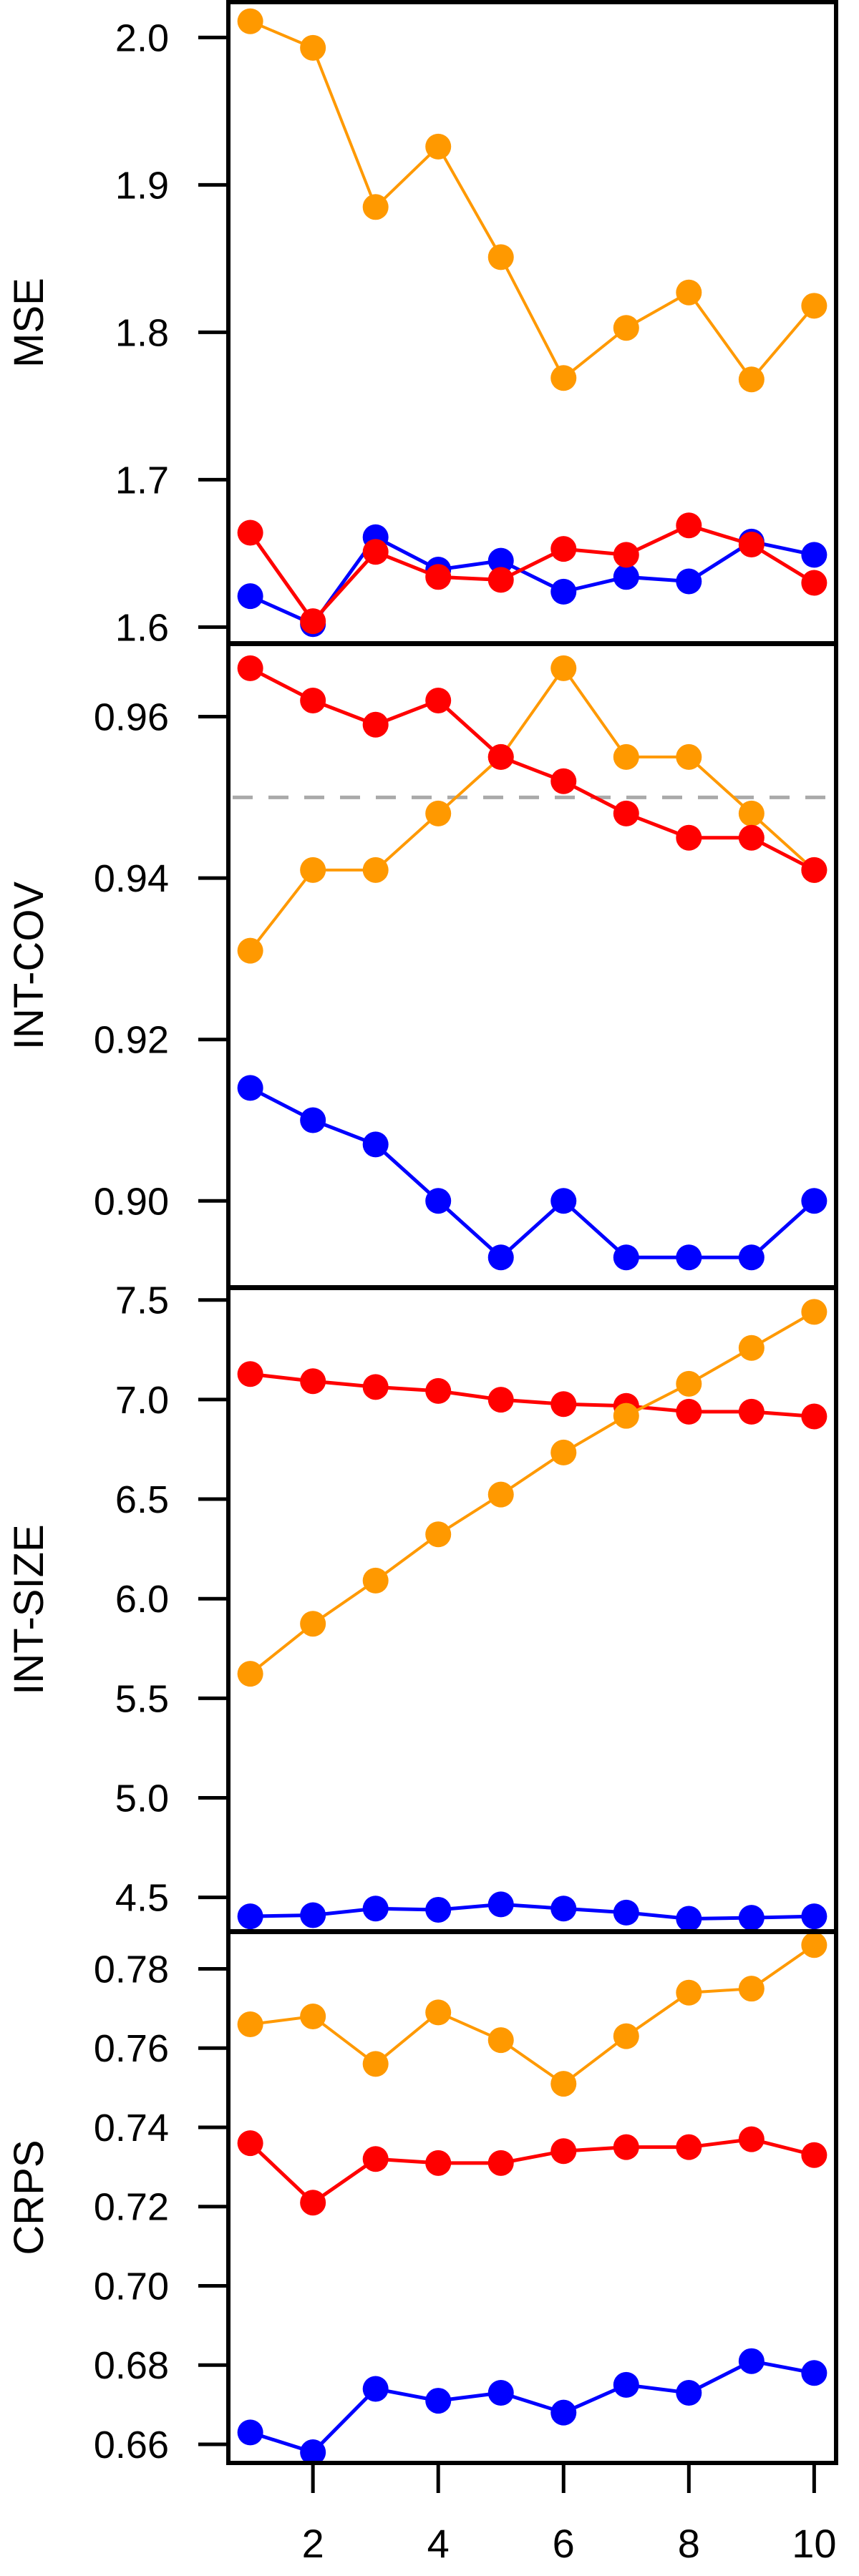 The image size is (859, 2576). I want to click on y-axis-label: INT-COV, so click(29, 966).